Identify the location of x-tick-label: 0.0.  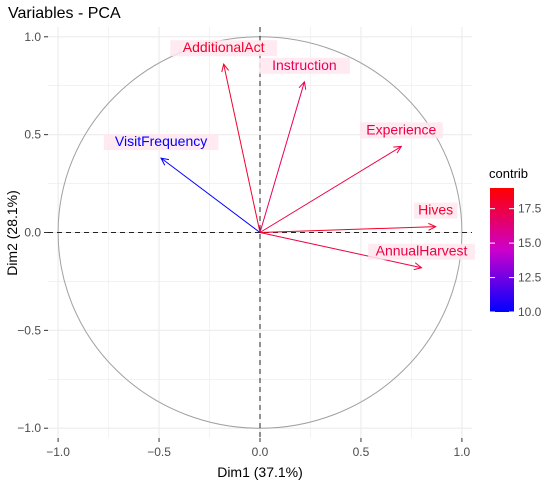
(260, 452).